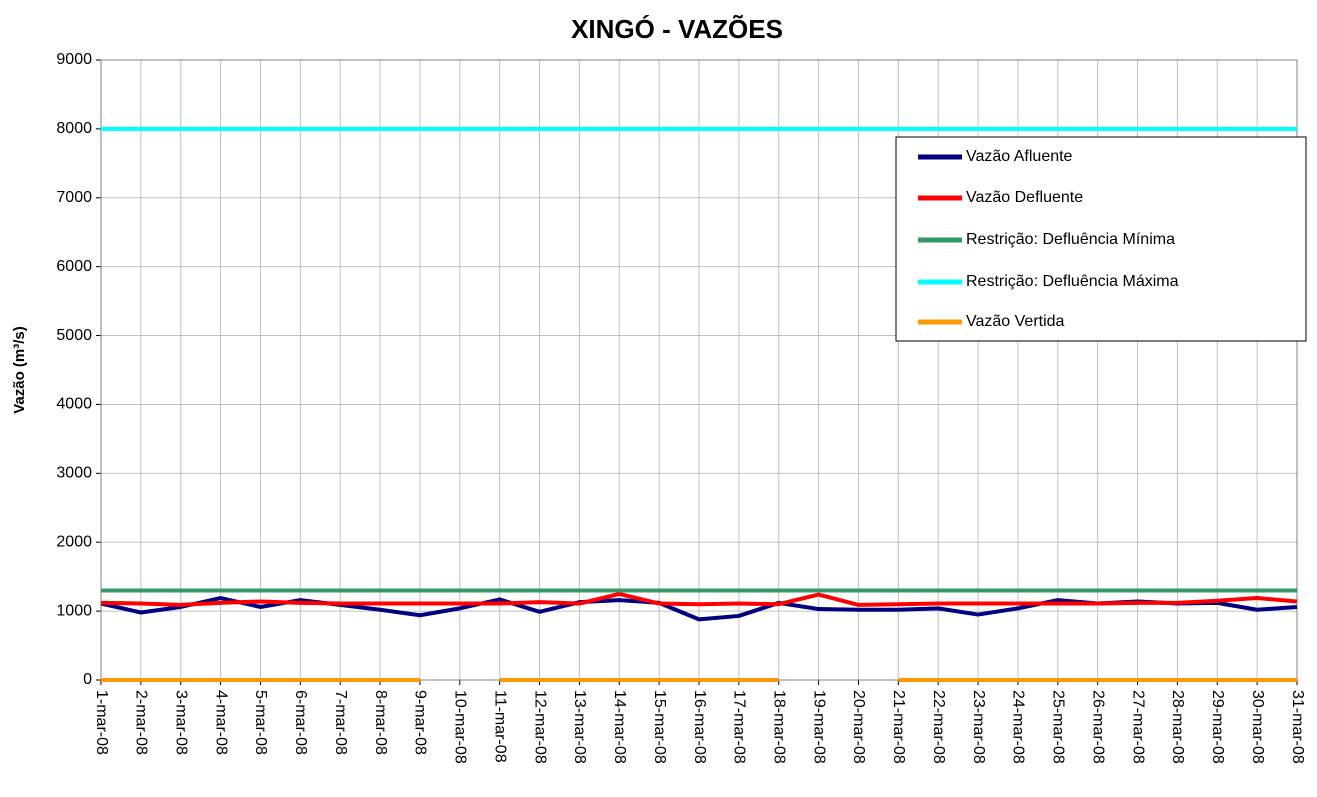 This screenshot has height=797, width=1317. Describe the element at coordinates (340, 722) in the screenshot. I see `x-tick-label: 7-mar-08` at that location.